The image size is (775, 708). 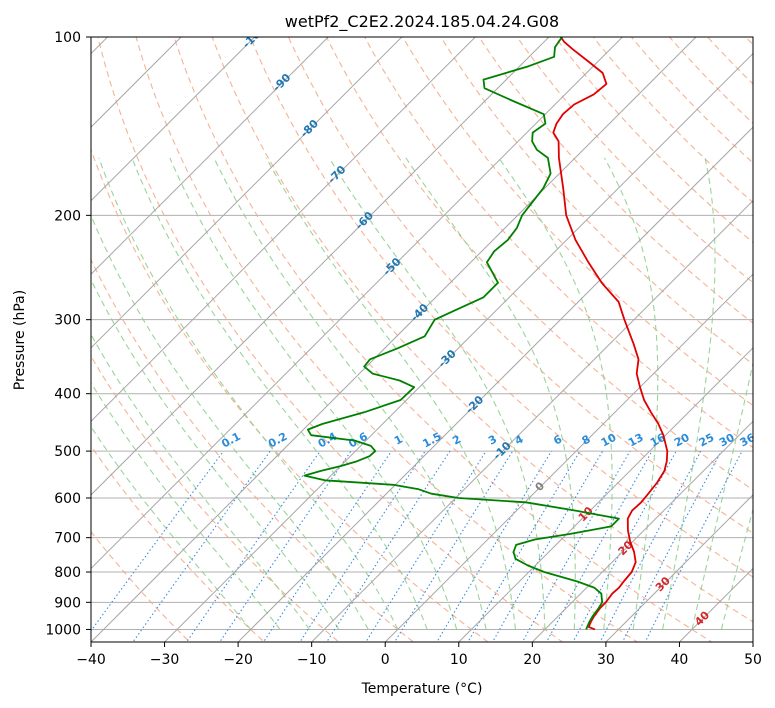 I want to click on y-axis-label: Pressure (hPa), so click(x=20, y=340).